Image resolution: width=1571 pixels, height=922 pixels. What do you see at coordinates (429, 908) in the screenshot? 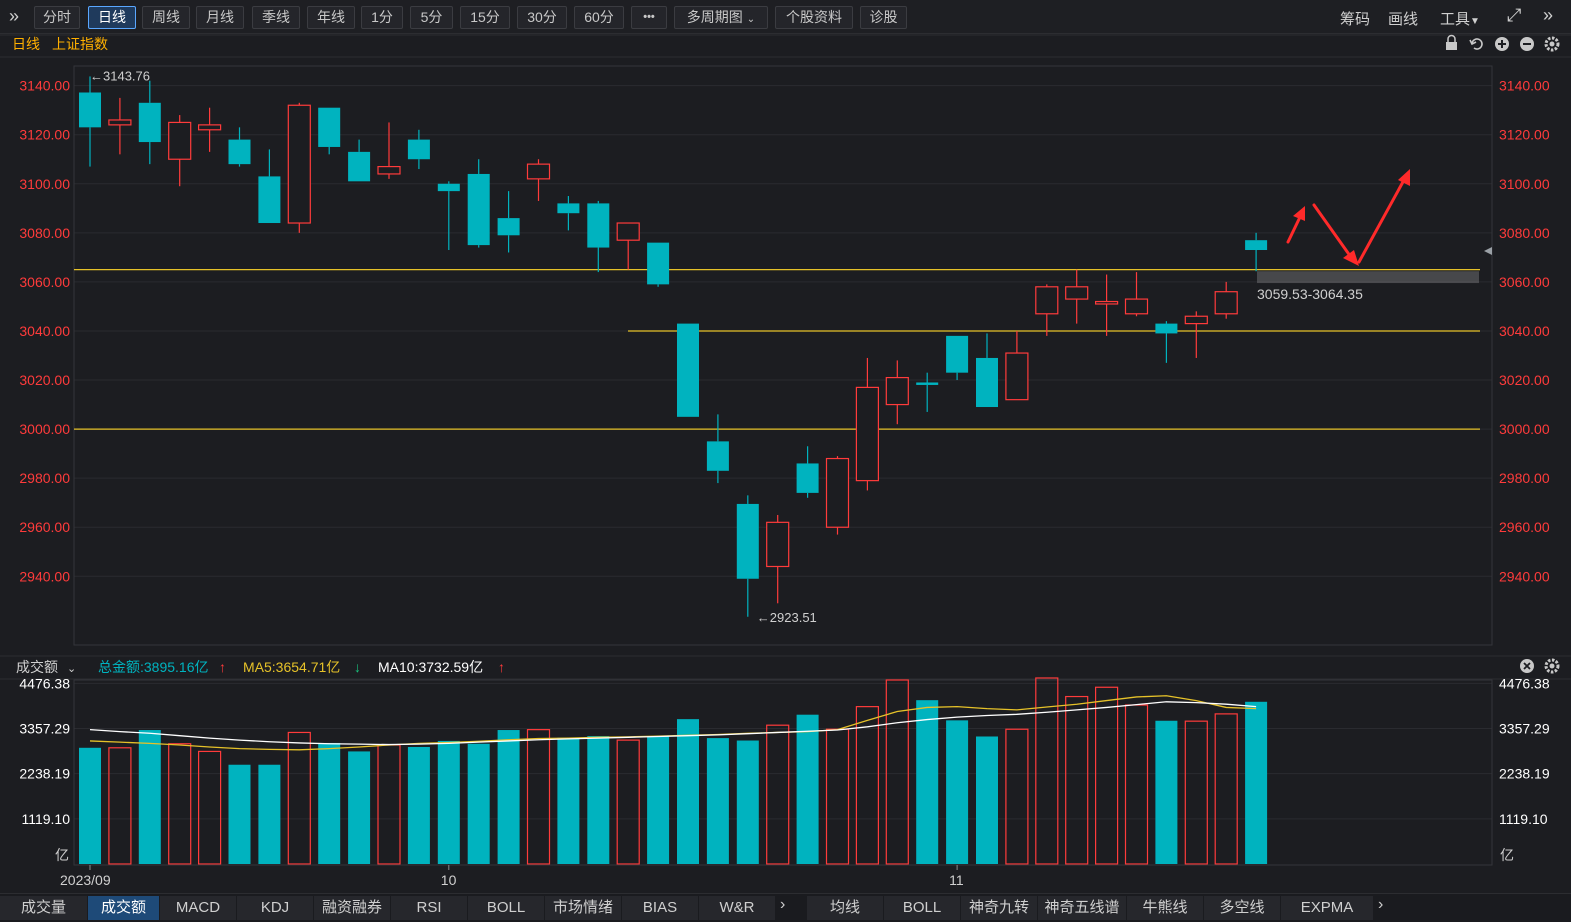
I see `tab-rsi: RSI` at bounding box center [429, 908].